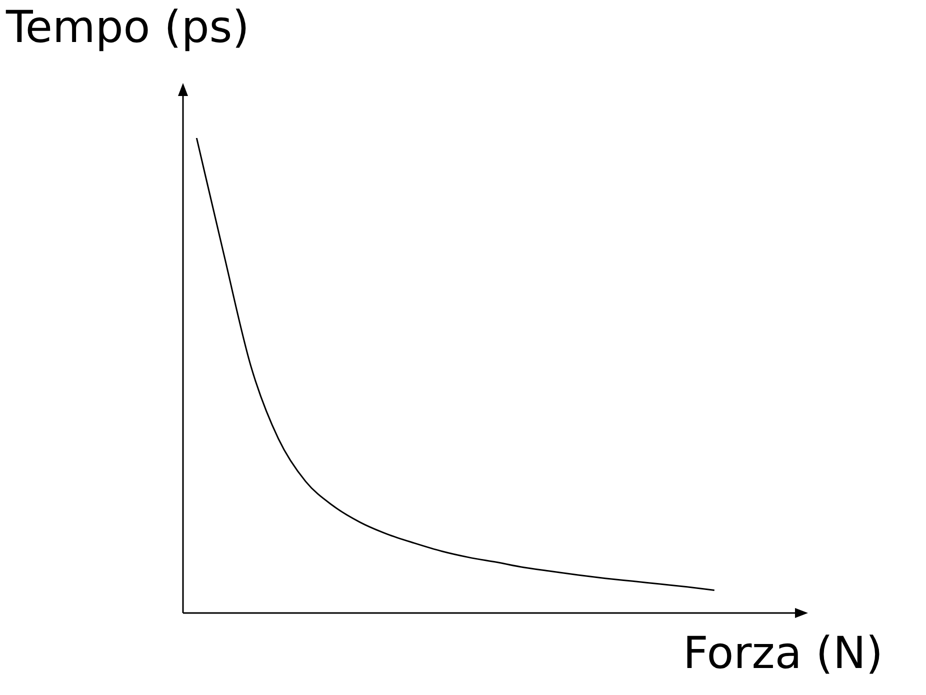 The height and width of the screenshot is (695, 926). Describe the element at coordinates (783, 653) in the screenshot. I see `x-axis-title: Forza (N)` at that location.